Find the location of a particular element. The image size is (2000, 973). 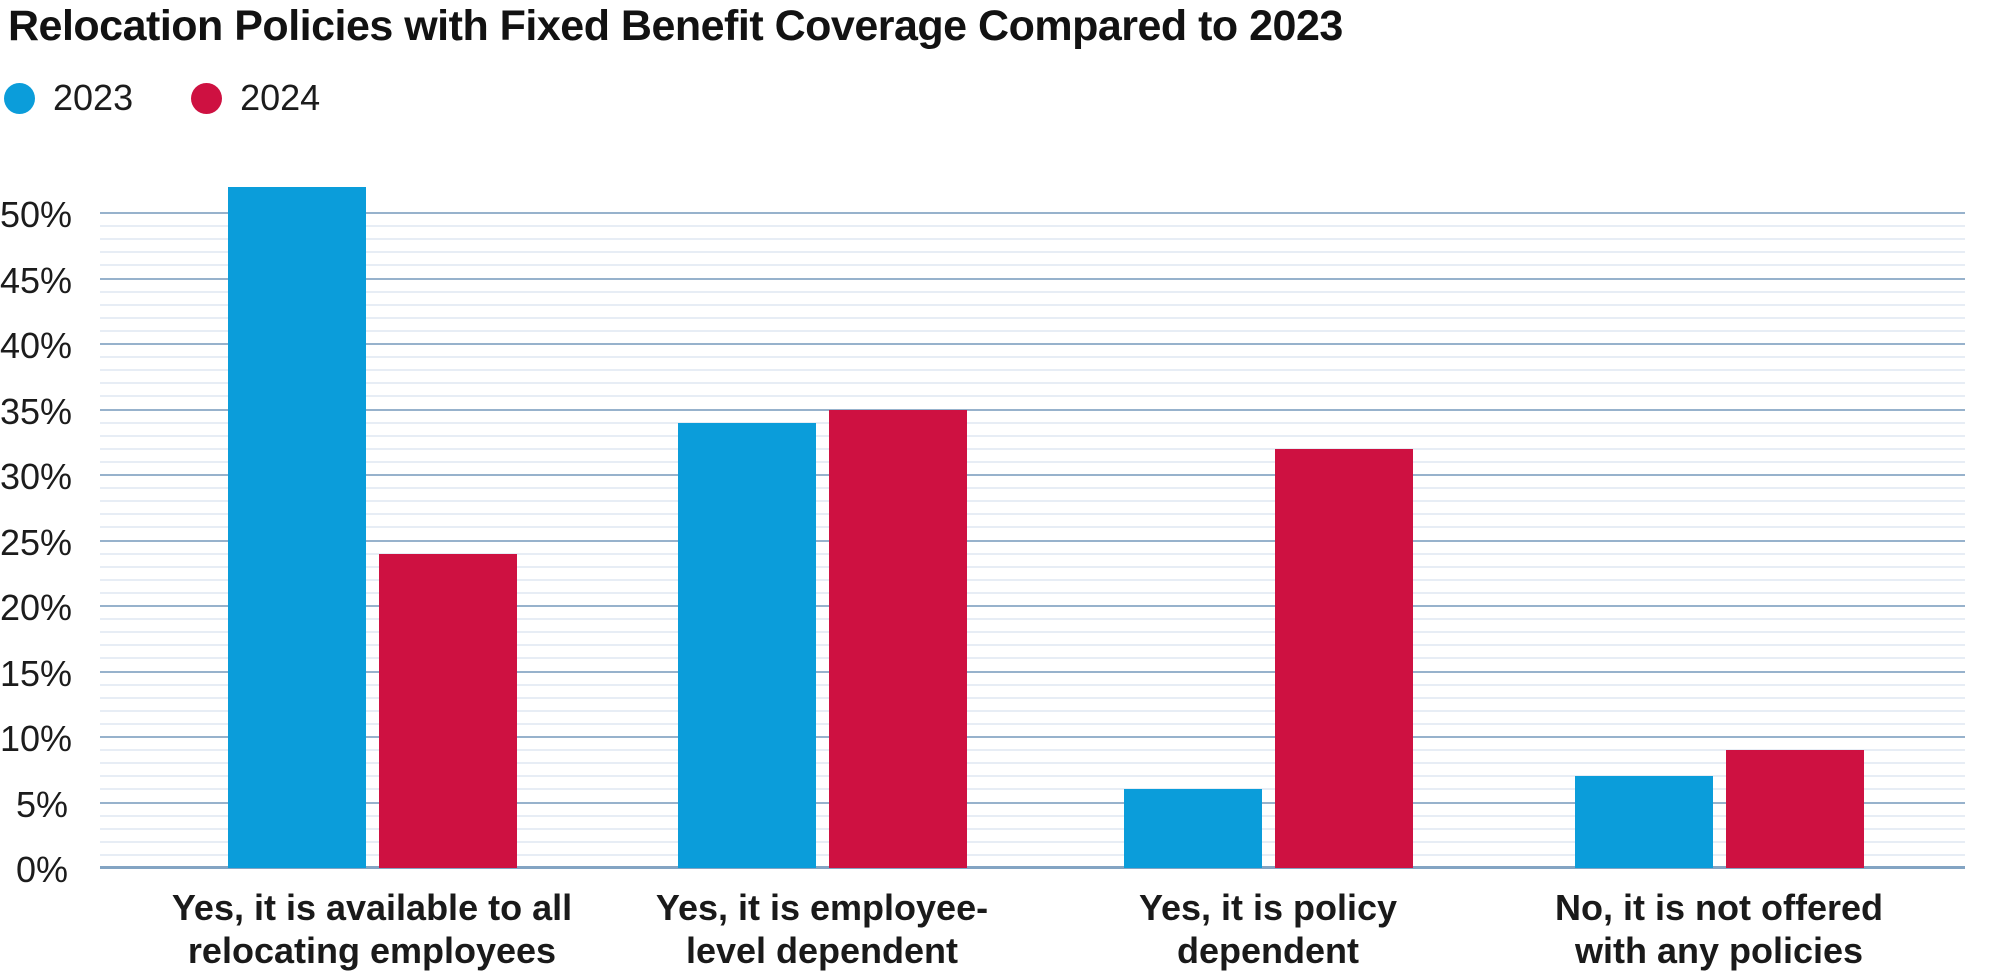

legend-label-2023: 2023 is located at coordinates (93, 97).